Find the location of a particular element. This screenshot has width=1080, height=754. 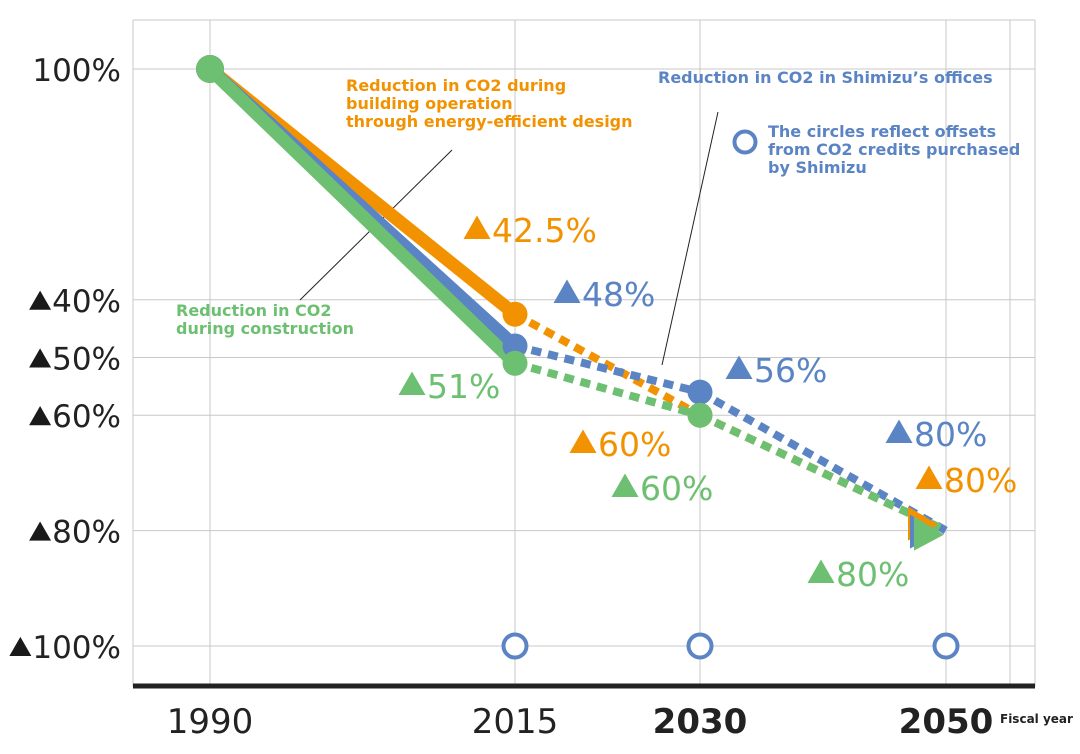

data-point-green-2050 is located at coordinates (929, 533).